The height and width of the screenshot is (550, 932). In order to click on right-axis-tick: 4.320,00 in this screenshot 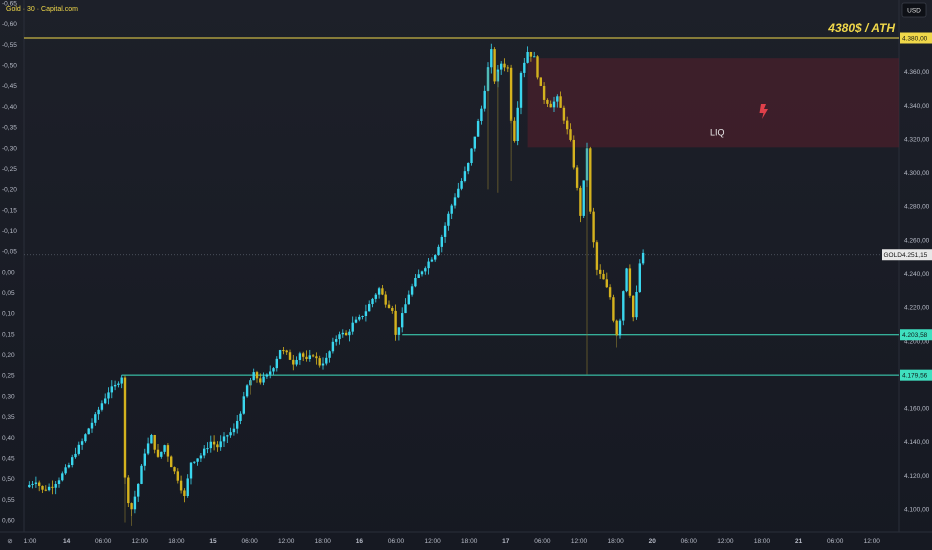, I will do `click(917, 139)`.